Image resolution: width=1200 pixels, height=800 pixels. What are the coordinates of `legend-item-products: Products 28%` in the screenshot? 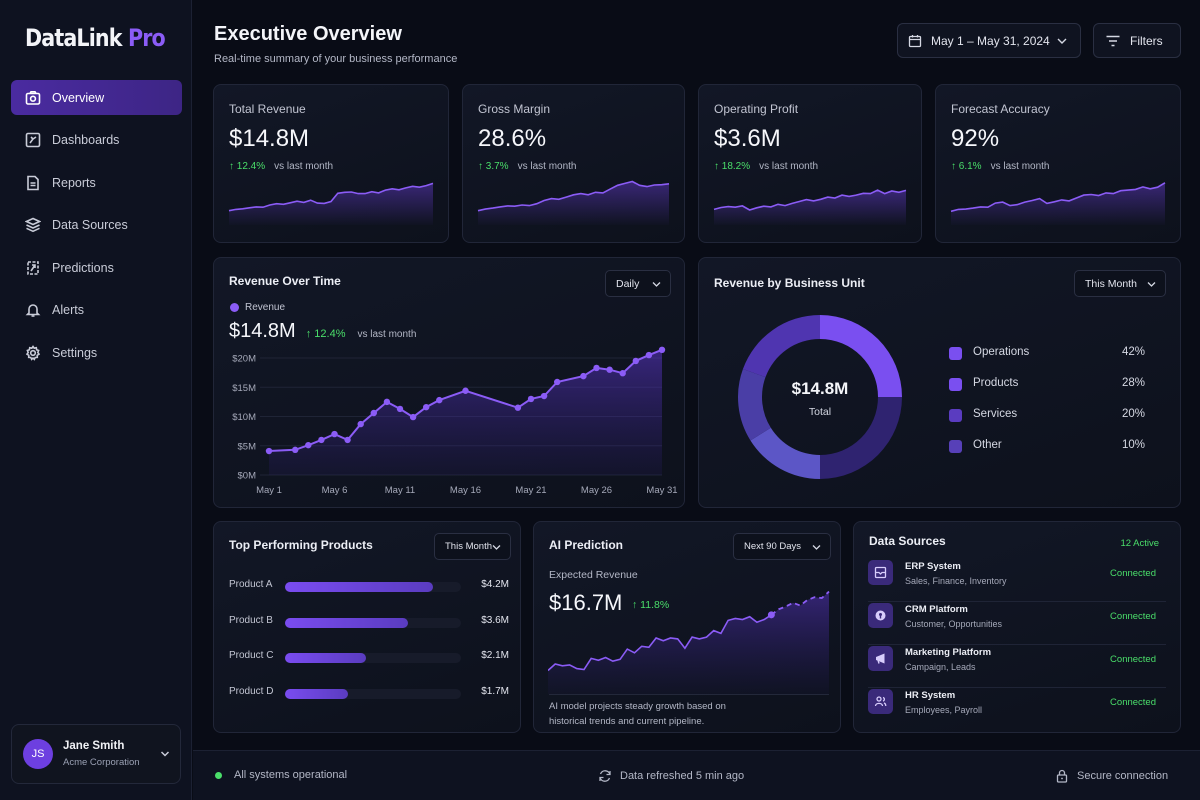 It's located at (1047, 385).